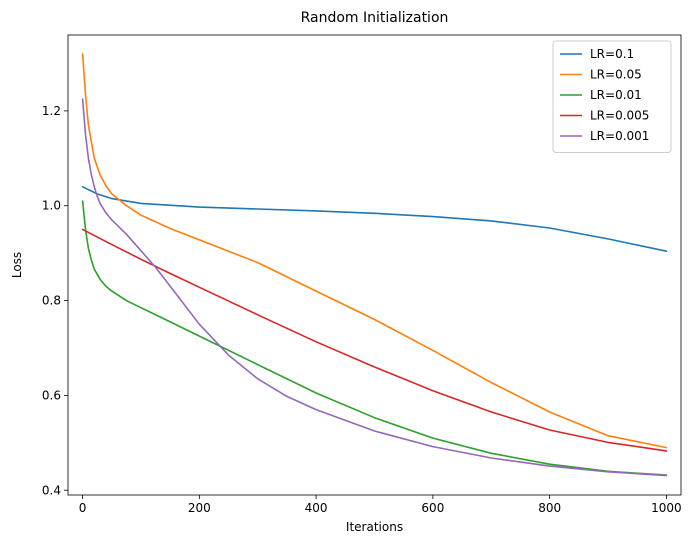 The width and height of the screenshot is (691, 545). Describe the element at coordinates (83, 508) in the screenshot. I see `x-tick-label: 0` at that location.